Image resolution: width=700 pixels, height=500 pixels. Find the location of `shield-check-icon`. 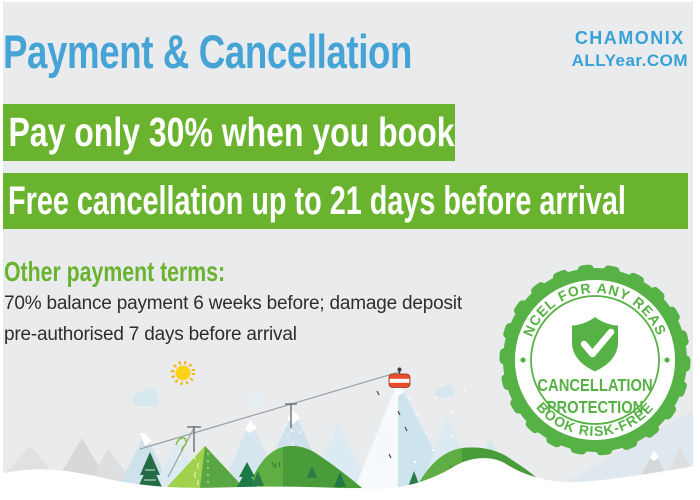

shield-check-icon is located at coordinates (595, 344).